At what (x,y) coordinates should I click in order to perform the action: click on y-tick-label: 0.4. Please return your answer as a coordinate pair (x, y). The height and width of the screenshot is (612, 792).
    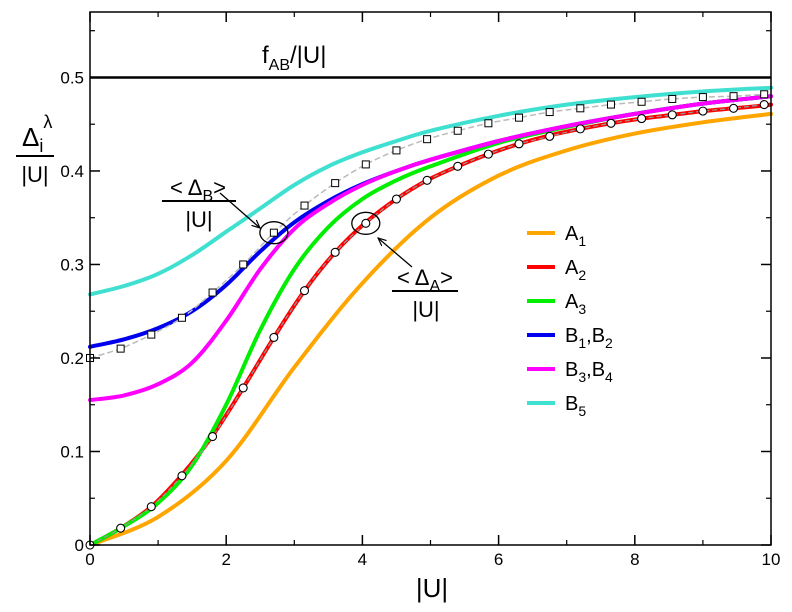
    Looking at the image, I should click on (72, 171).